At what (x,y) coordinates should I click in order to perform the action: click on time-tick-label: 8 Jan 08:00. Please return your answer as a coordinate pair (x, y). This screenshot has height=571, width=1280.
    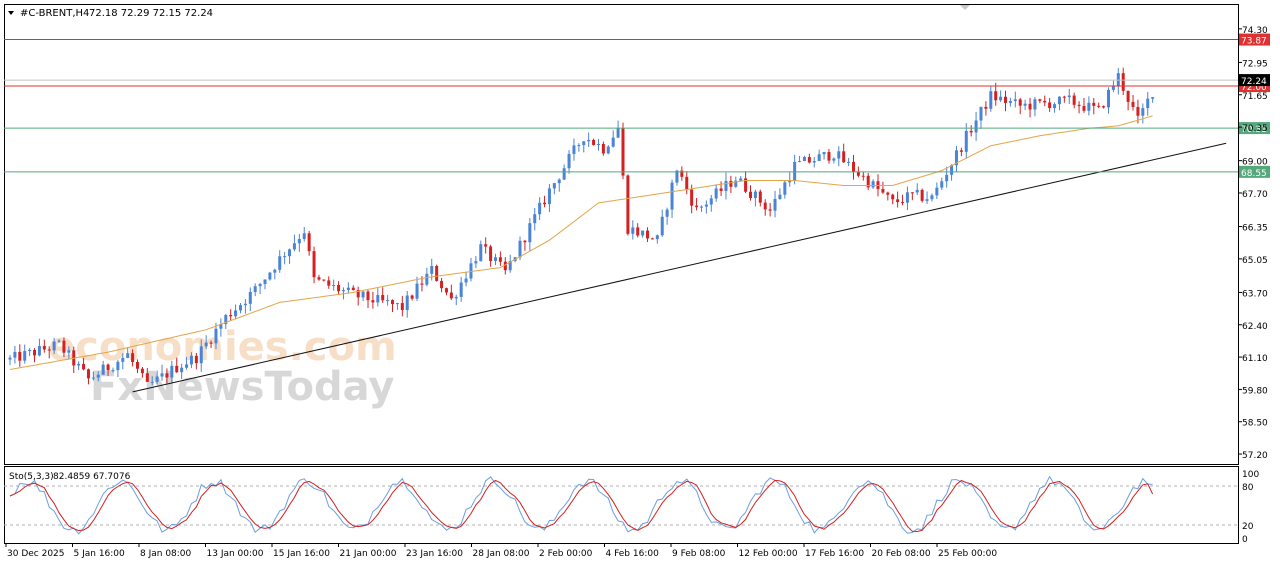
    Looking at the image, I should click on (166, 554).